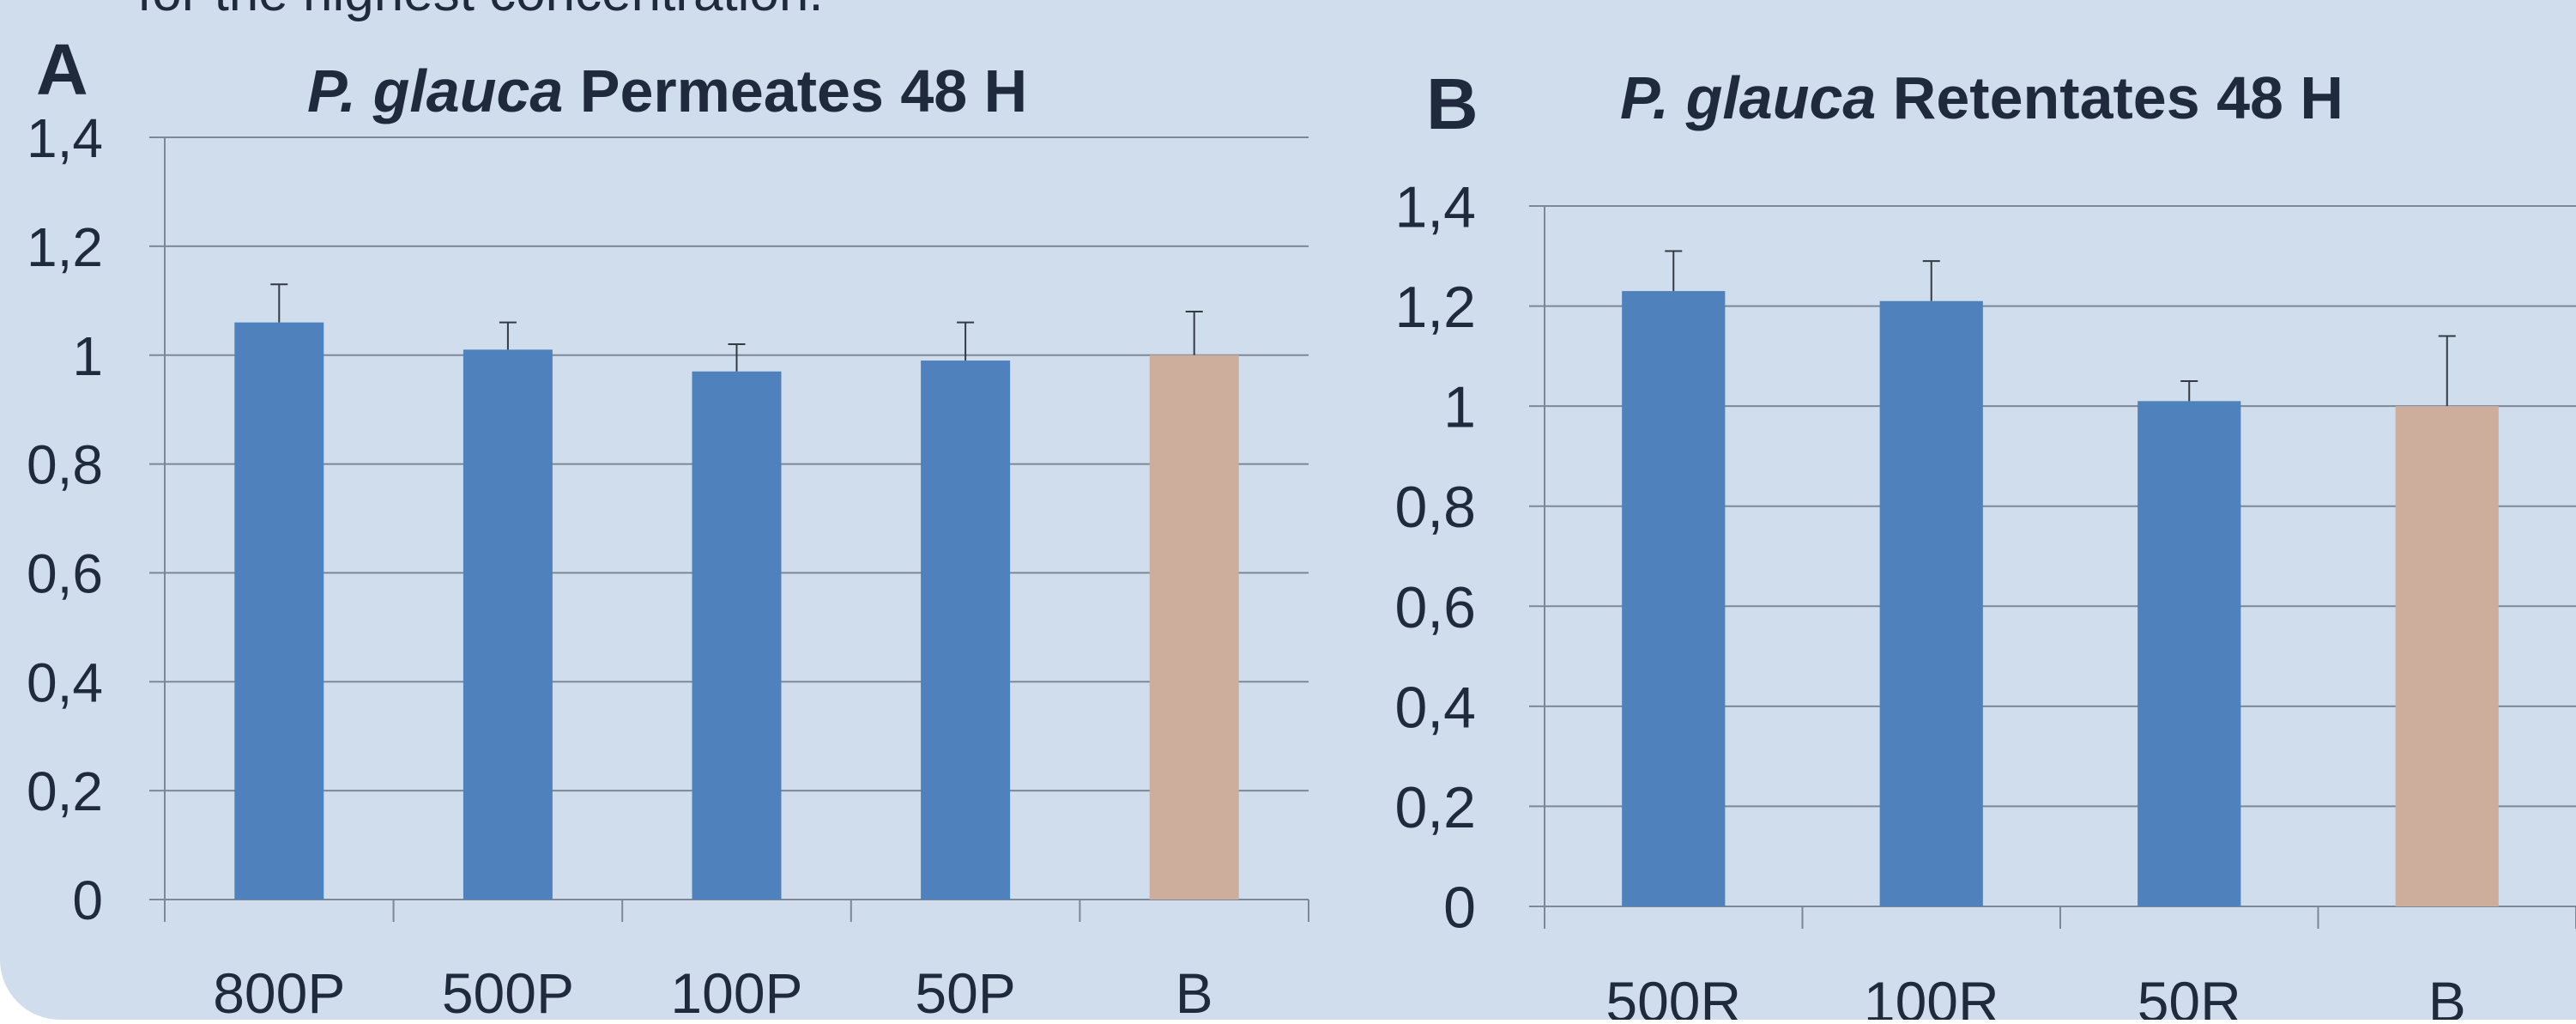  Describe the element at coordinates (1674, 599) in the screenshot. I see `bar-b-500r` at that location.